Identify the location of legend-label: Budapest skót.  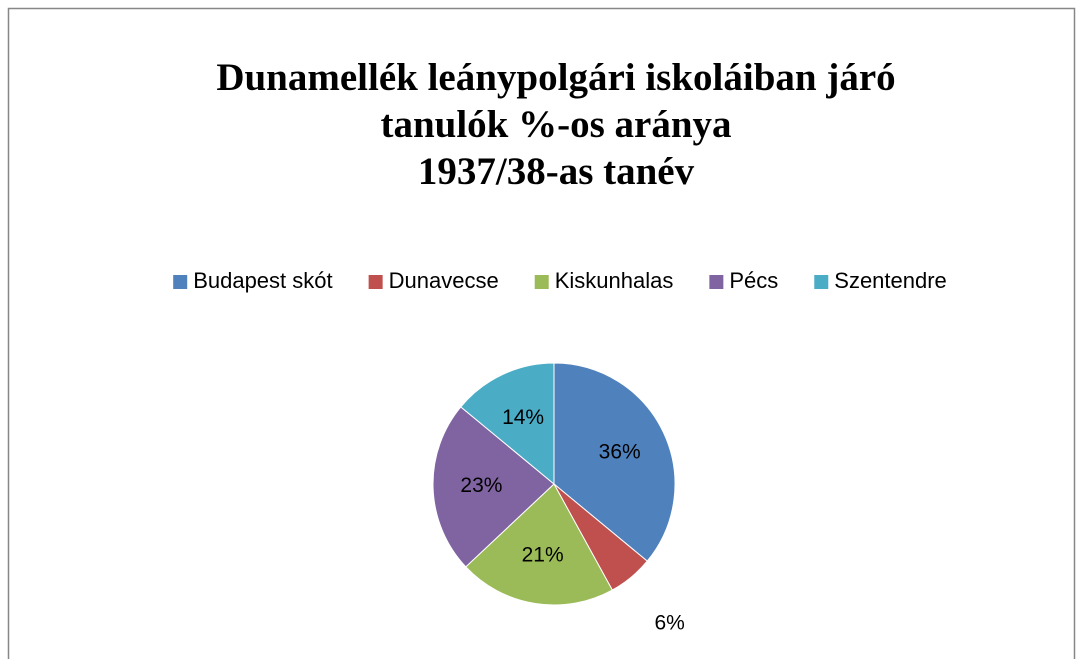
(262, 280).